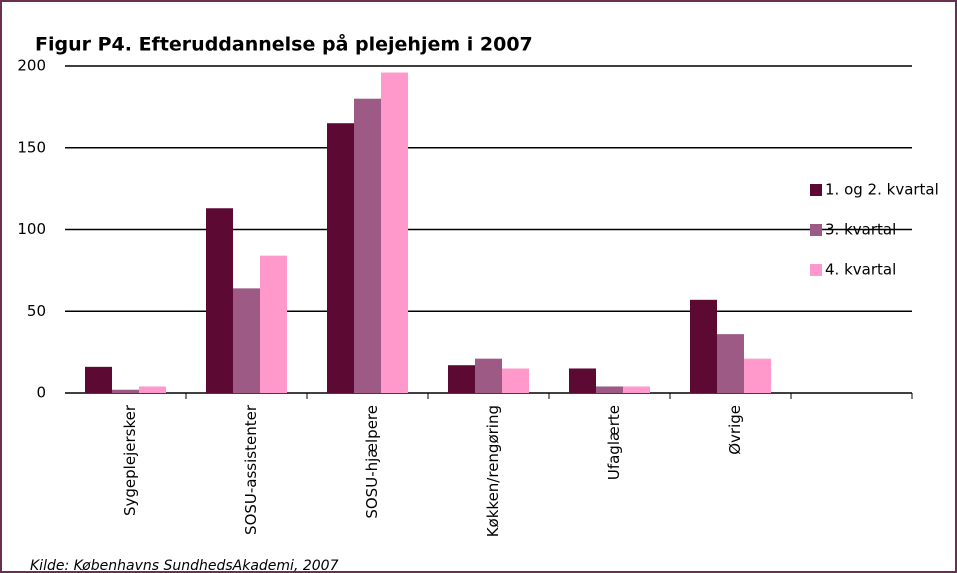 This screenshot has width=957, height=573. What do you see at coordinates (860, 270) in the screenshot?
I see `legend-label: 4. kvartal` at bounding box center [860, 270].